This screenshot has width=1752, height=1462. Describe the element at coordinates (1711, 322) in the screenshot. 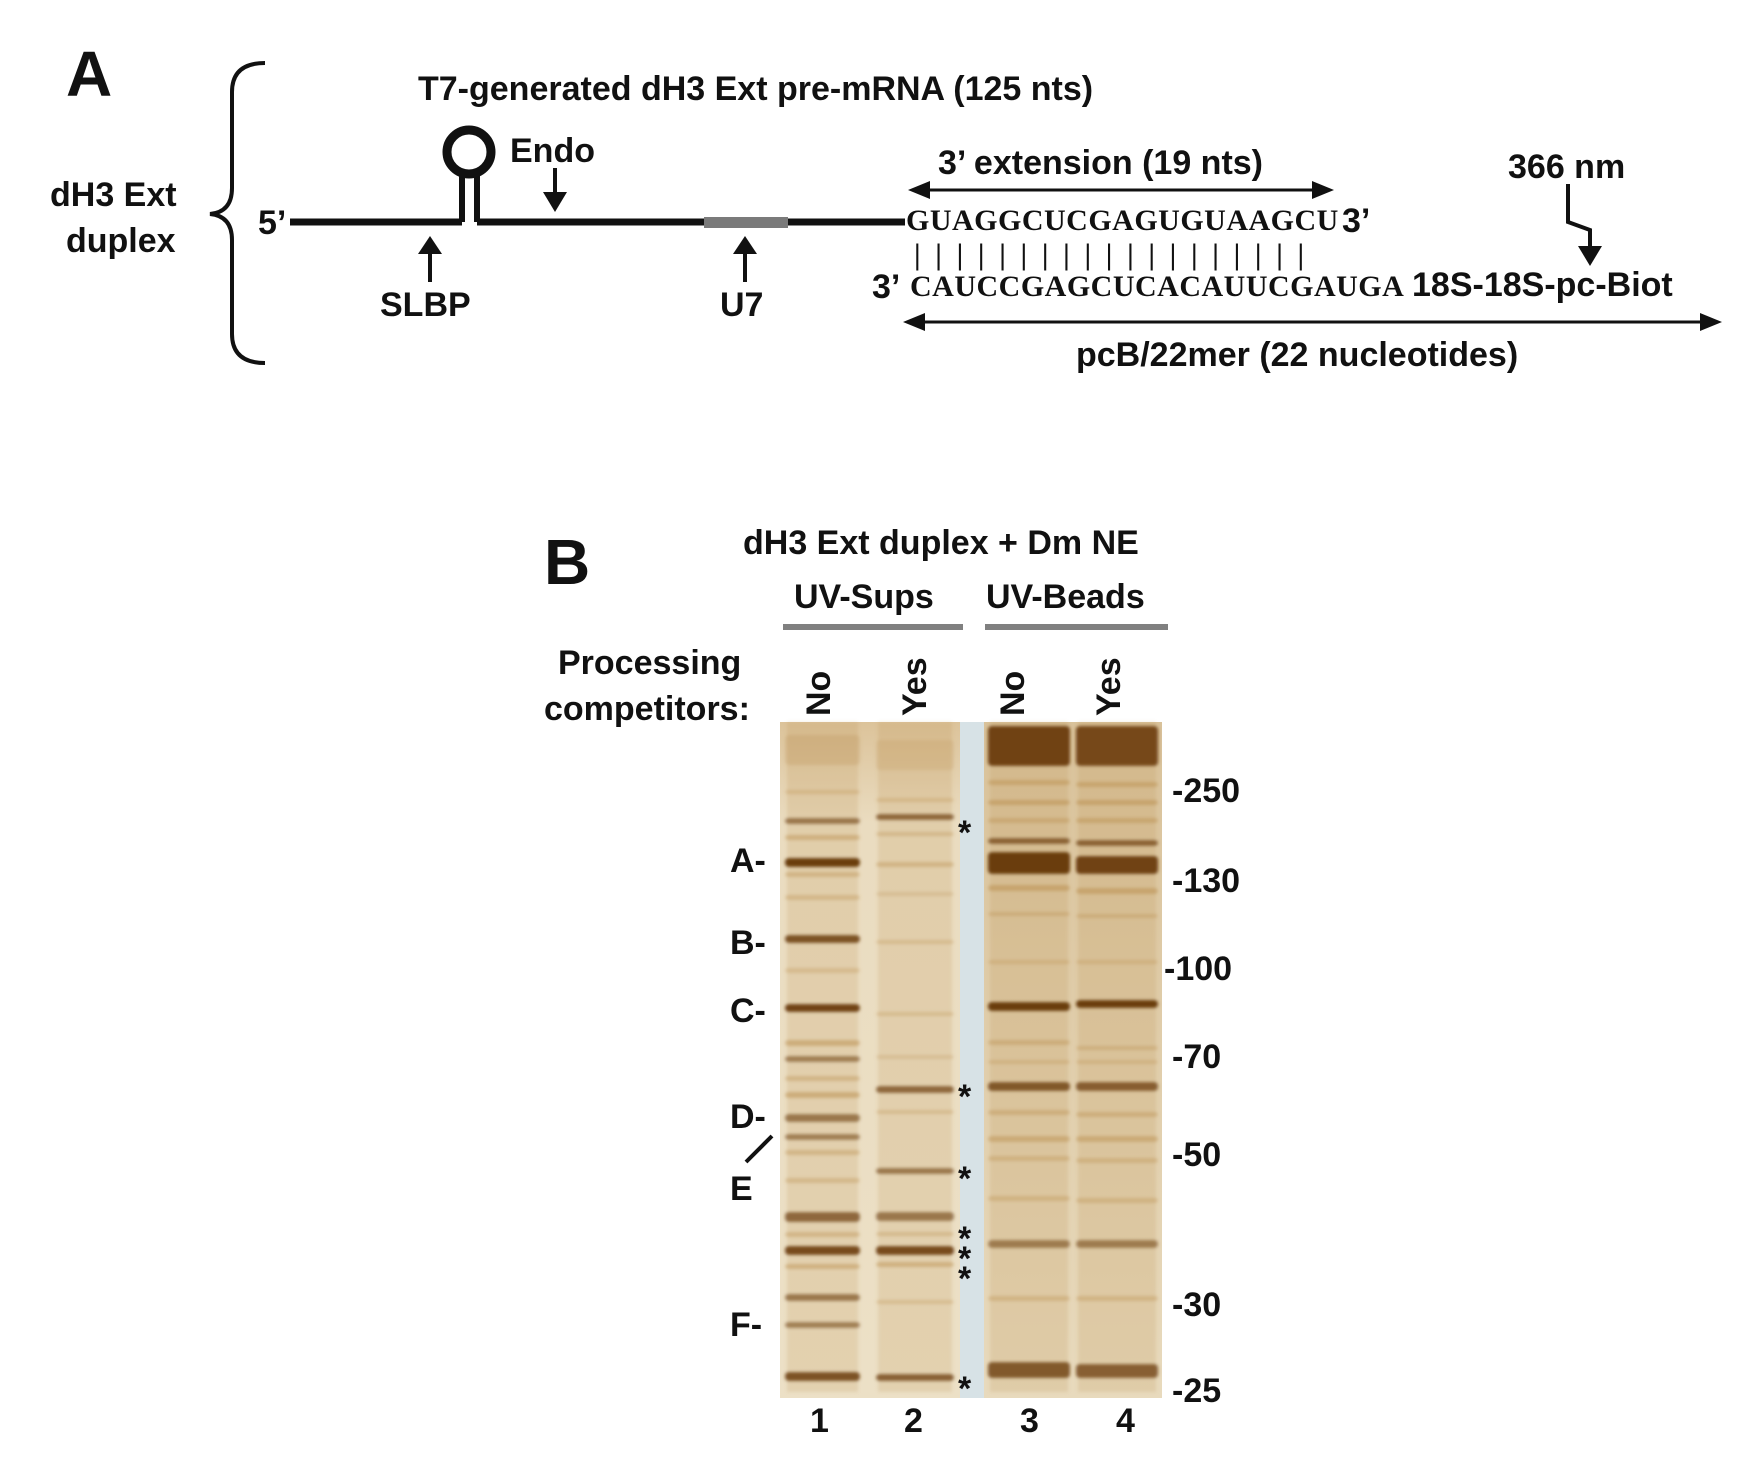

I see `probe-arrow-right` at that location.